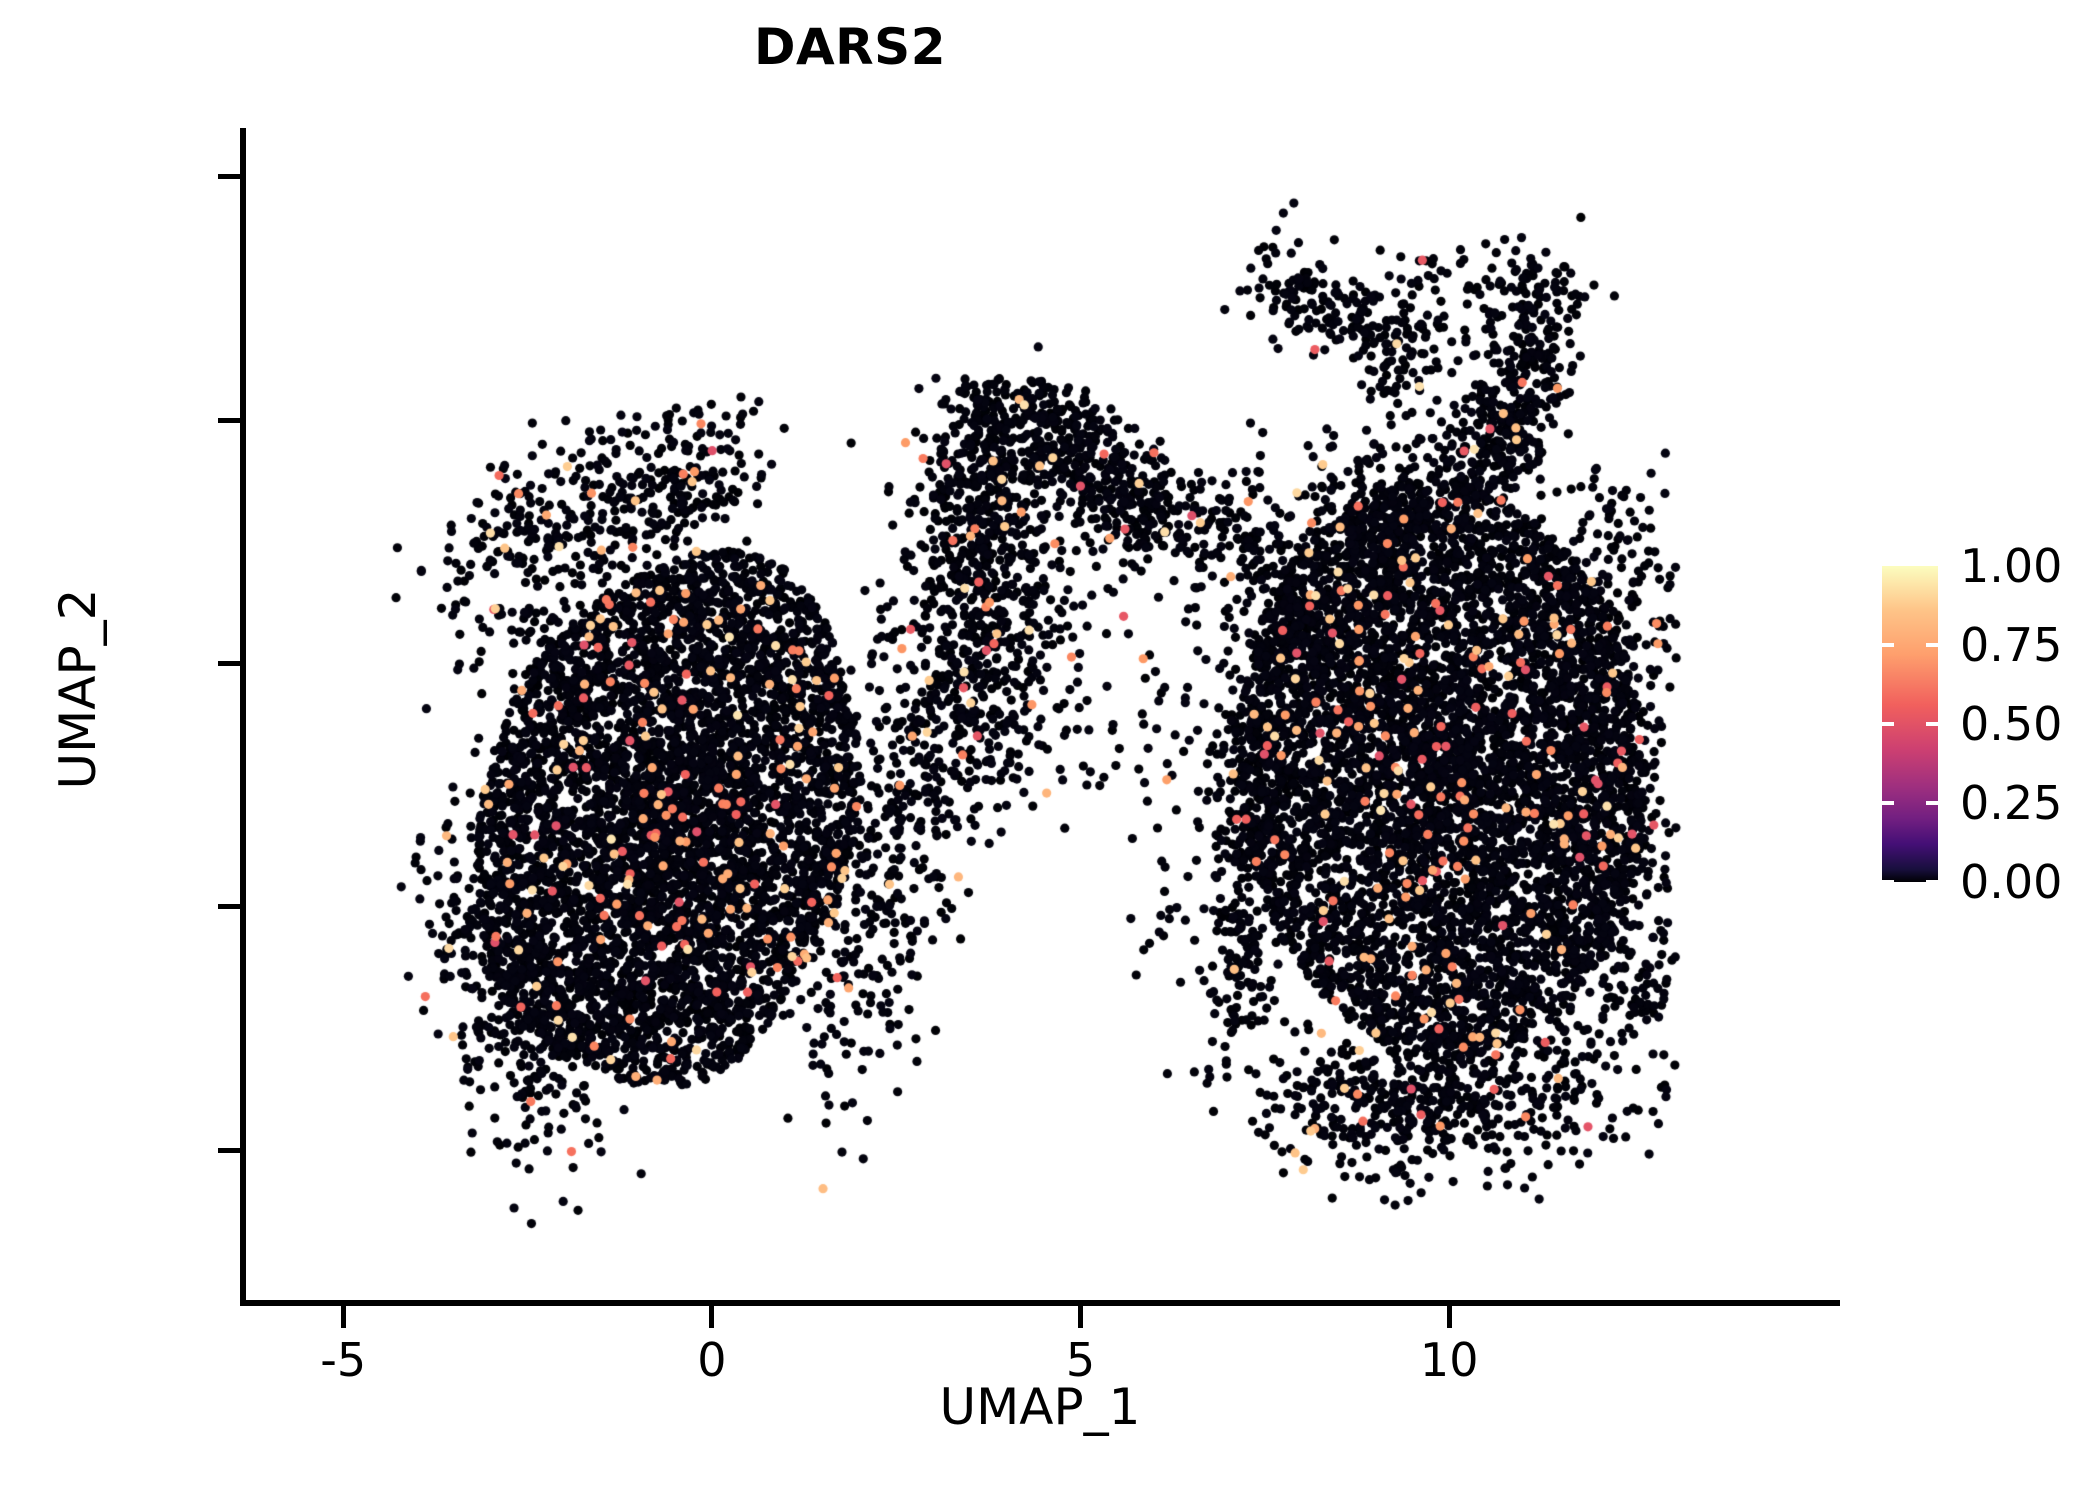 This screenshot has height=1500, width=2100. I want to click on y-axis-label: UMAP_2, so click(78, 689).